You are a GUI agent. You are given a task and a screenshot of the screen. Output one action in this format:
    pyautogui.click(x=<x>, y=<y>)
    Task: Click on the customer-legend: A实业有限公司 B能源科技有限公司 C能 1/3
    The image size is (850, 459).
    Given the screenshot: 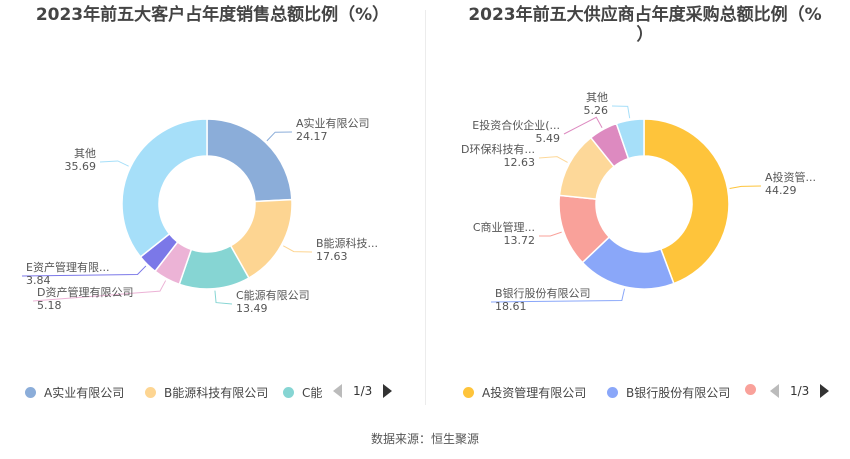 What is the action you would take?
    pyautogui.click(x=212, y=393)
    